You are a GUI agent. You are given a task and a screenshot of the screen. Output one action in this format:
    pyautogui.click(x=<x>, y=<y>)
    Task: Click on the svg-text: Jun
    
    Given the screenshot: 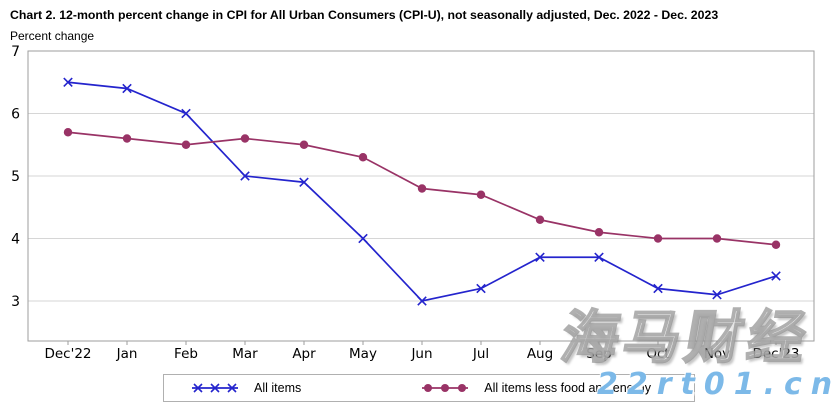 What is the action you would take?
    pyautogui.click(x=421, y=354)
    